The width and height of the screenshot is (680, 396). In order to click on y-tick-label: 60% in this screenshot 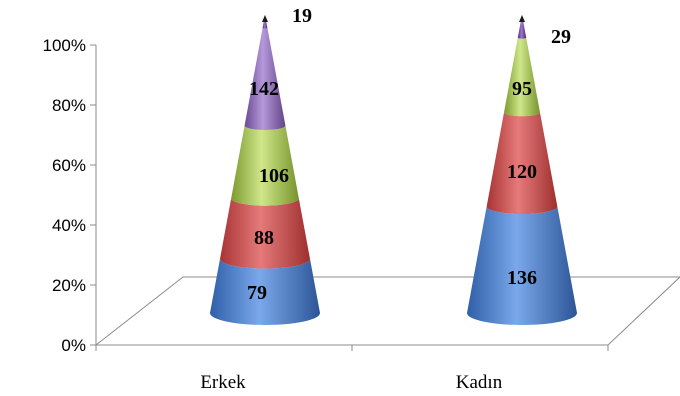, I will do `click(69, 165)`.